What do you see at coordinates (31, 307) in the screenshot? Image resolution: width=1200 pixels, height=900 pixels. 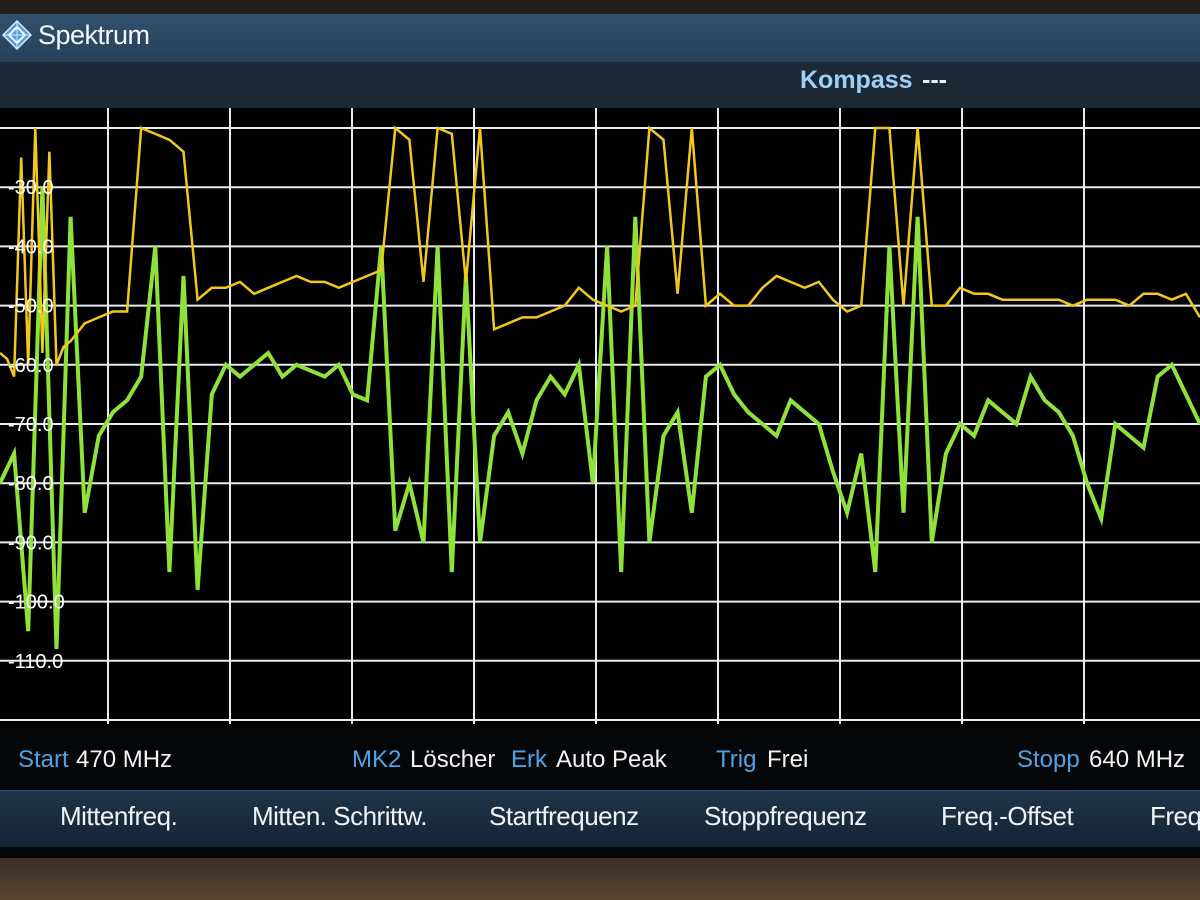 I see `y-tick-label: -50.0` at bounding box center [31, 307].